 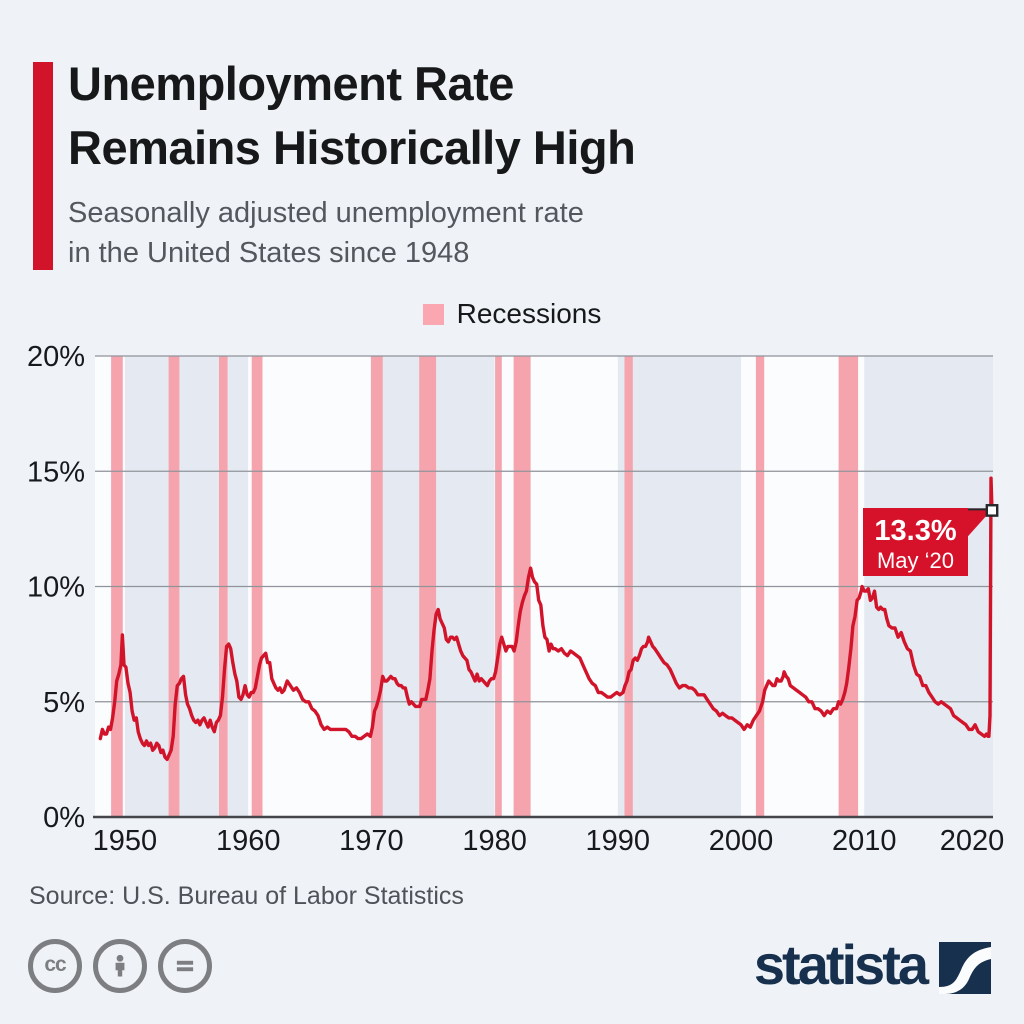 What do you see at coordinates (433, 314) in the screenshot?
I see `recession-swatch-icon` at bounding box center [433, 314].